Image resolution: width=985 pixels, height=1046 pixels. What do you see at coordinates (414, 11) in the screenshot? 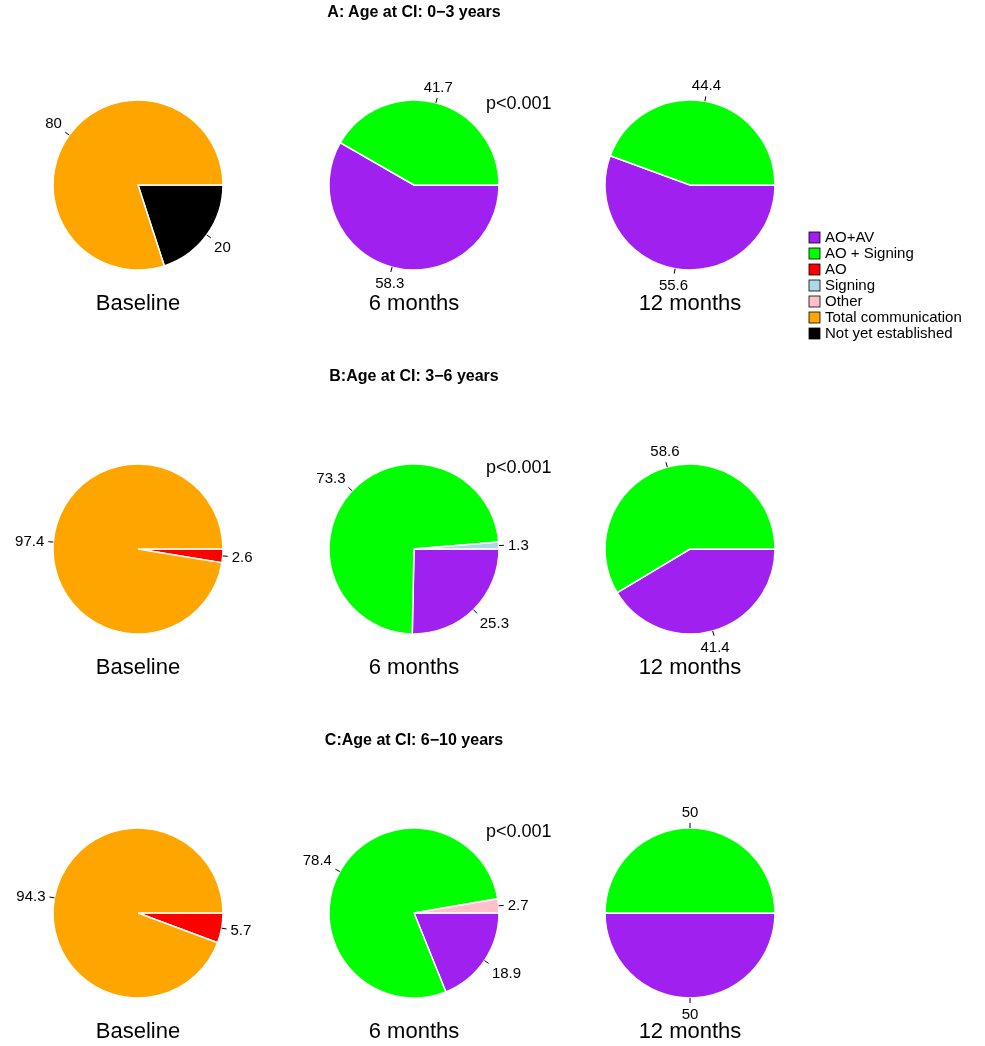
I see `chart-title: A: Age at CI: 0−3 years` at bounding box center [414, 11].